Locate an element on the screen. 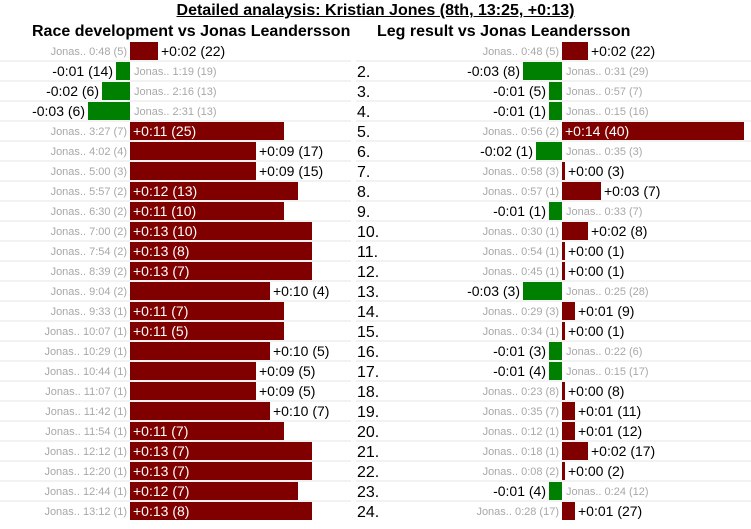  leg-diff-label: +0:02 (22) is located at coordinates (623, 51).